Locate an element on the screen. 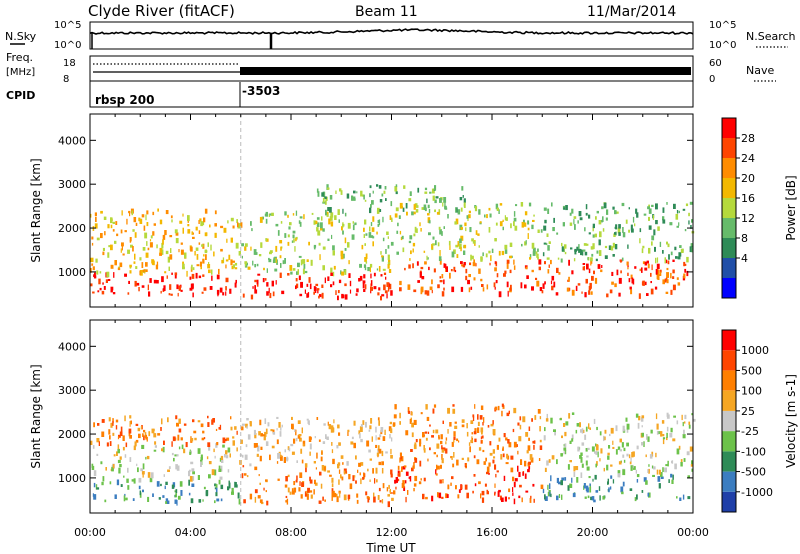 This screenshot has height=554, width=800. beam-label: Beam 11 is located at coordinates (386, 12).